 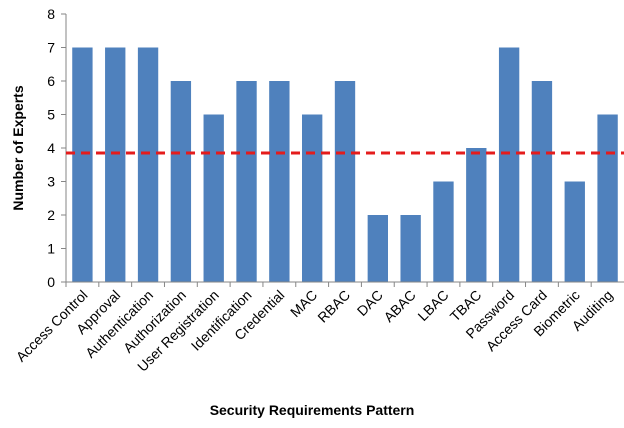 I want to click on y-tick-label: 2, so click(x=51, y=215).